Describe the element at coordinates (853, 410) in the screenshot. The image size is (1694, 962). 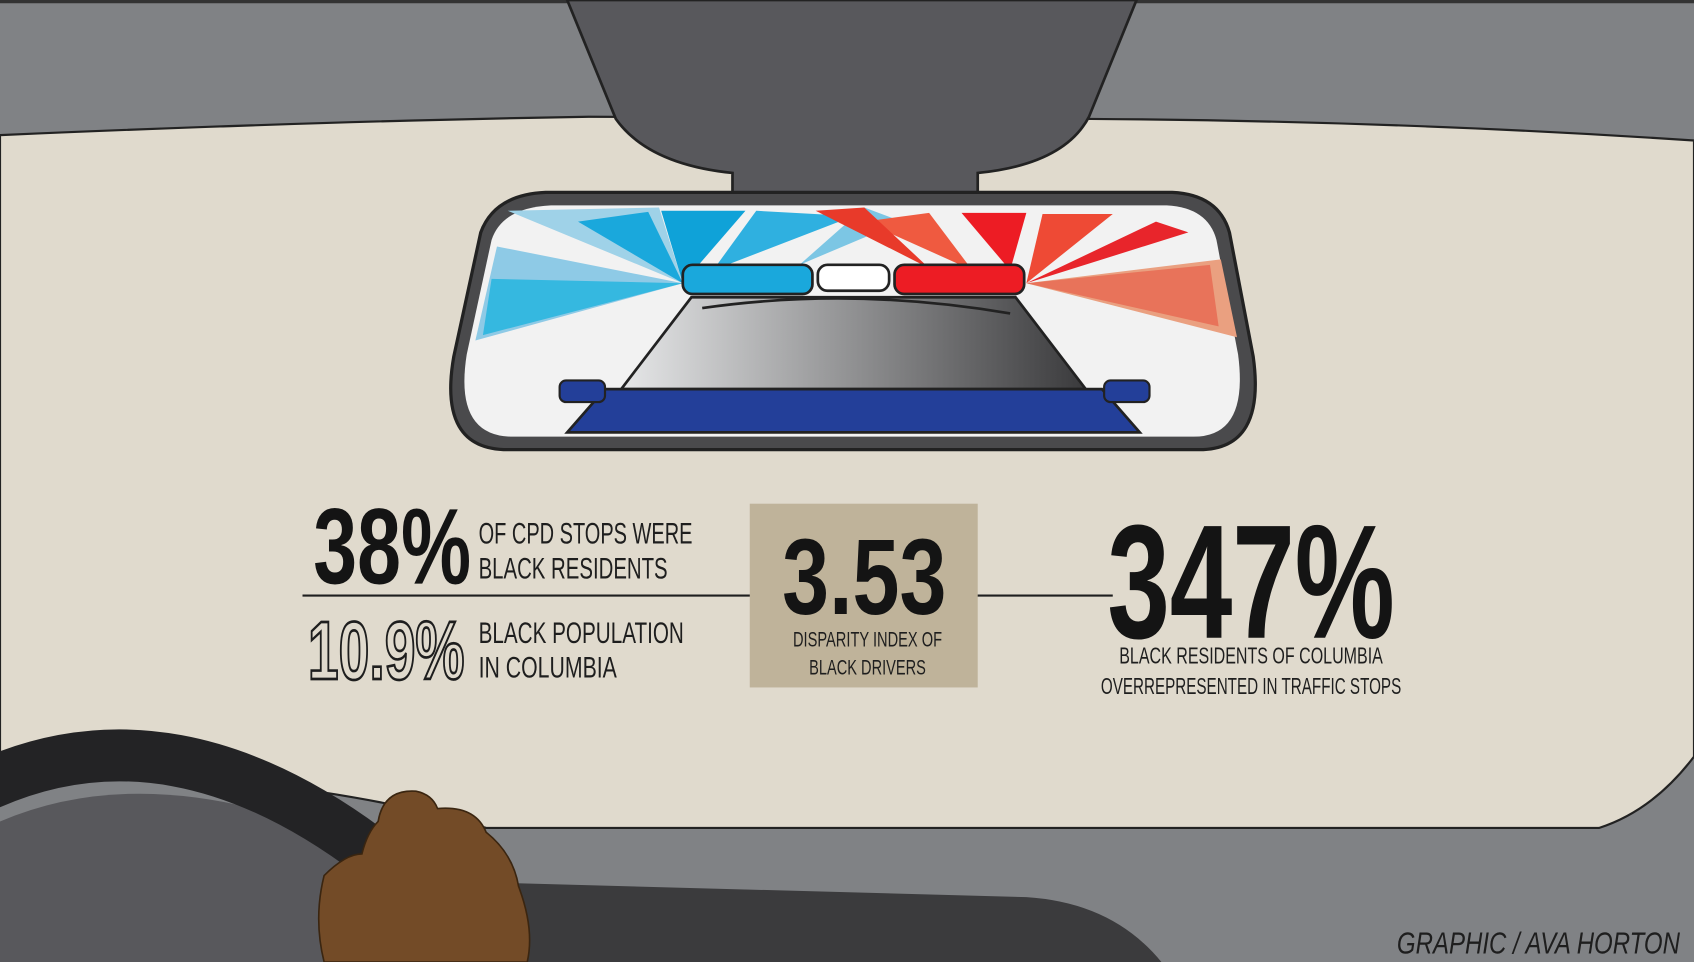
I see `car-bumper` at that location.